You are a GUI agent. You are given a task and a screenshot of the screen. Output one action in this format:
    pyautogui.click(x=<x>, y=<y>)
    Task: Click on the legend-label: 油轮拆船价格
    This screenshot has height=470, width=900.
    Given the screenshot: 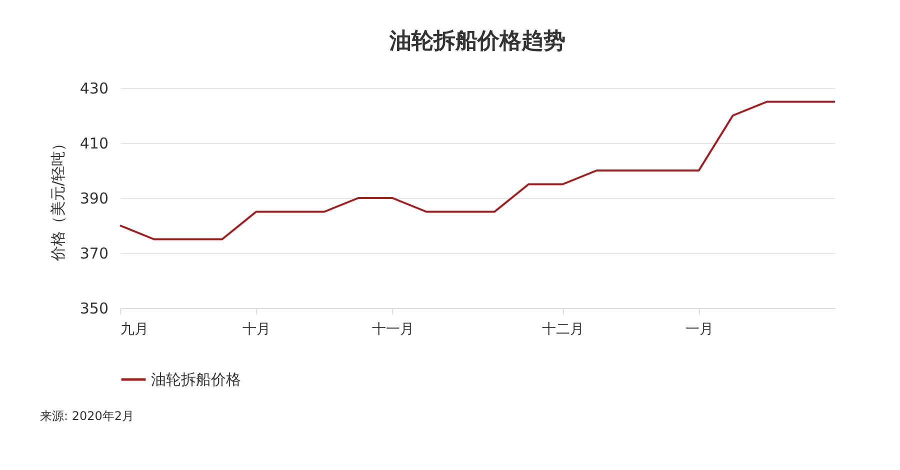 What is the action you would take?
    pyautogui.click(x=196, y=379)
    